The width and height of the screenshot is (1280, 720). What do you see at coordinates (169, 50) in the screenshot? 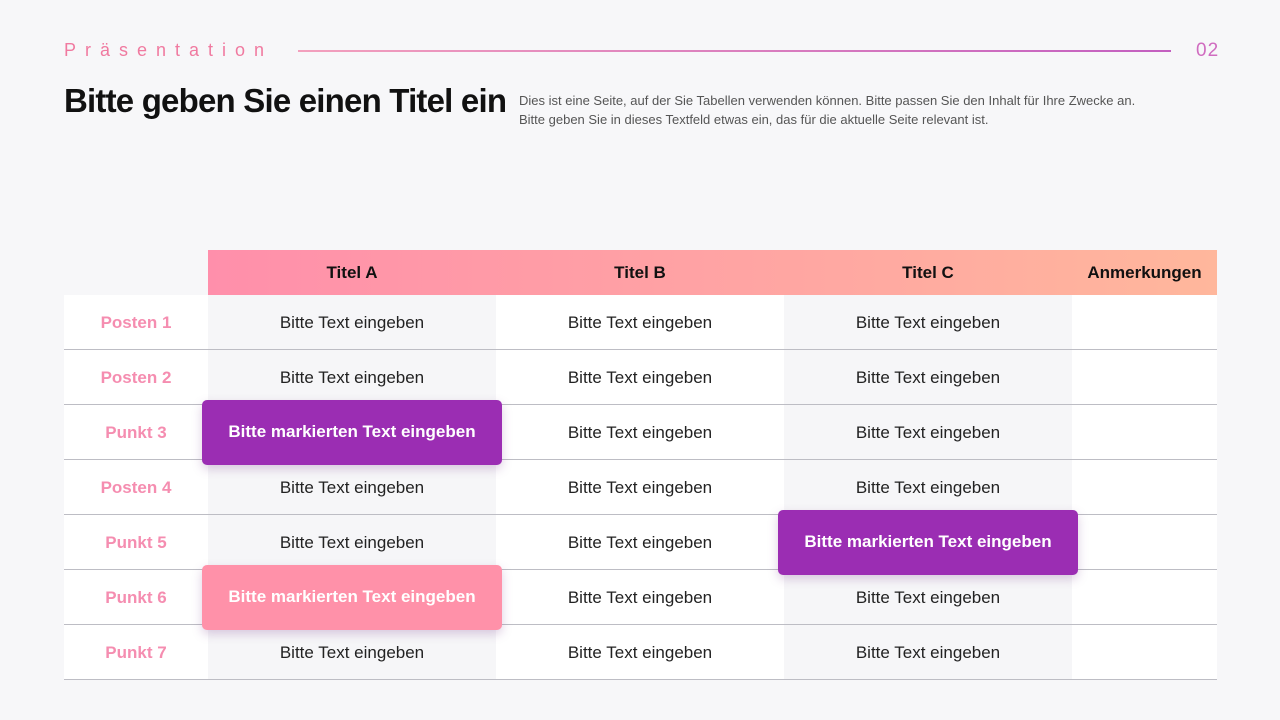
I see `section-label: Präsentation` at bounding box center [169, 50].